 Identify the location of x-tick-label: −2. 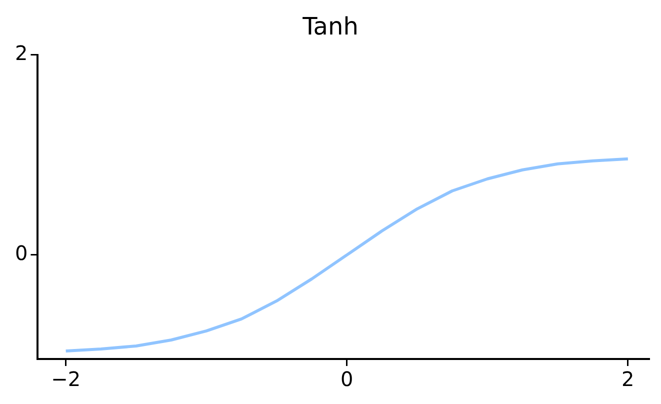
(66, 379).